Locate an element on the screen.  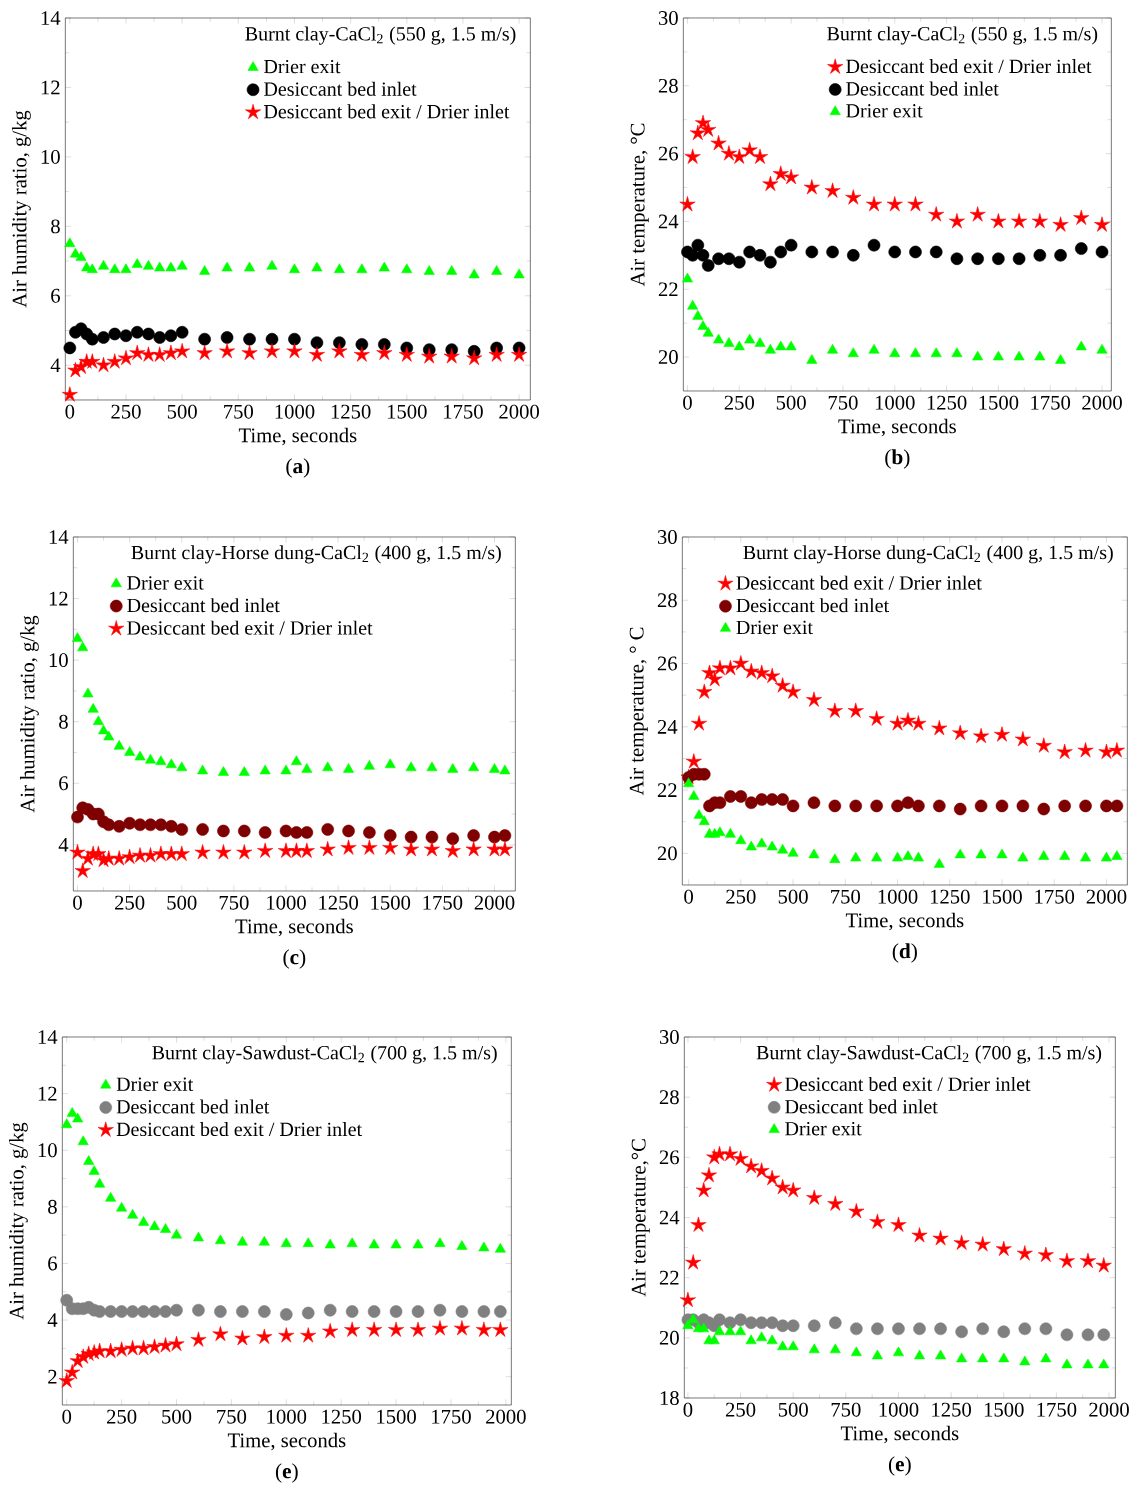
y-tick-label: 10 is located at coordinates (50, 156).